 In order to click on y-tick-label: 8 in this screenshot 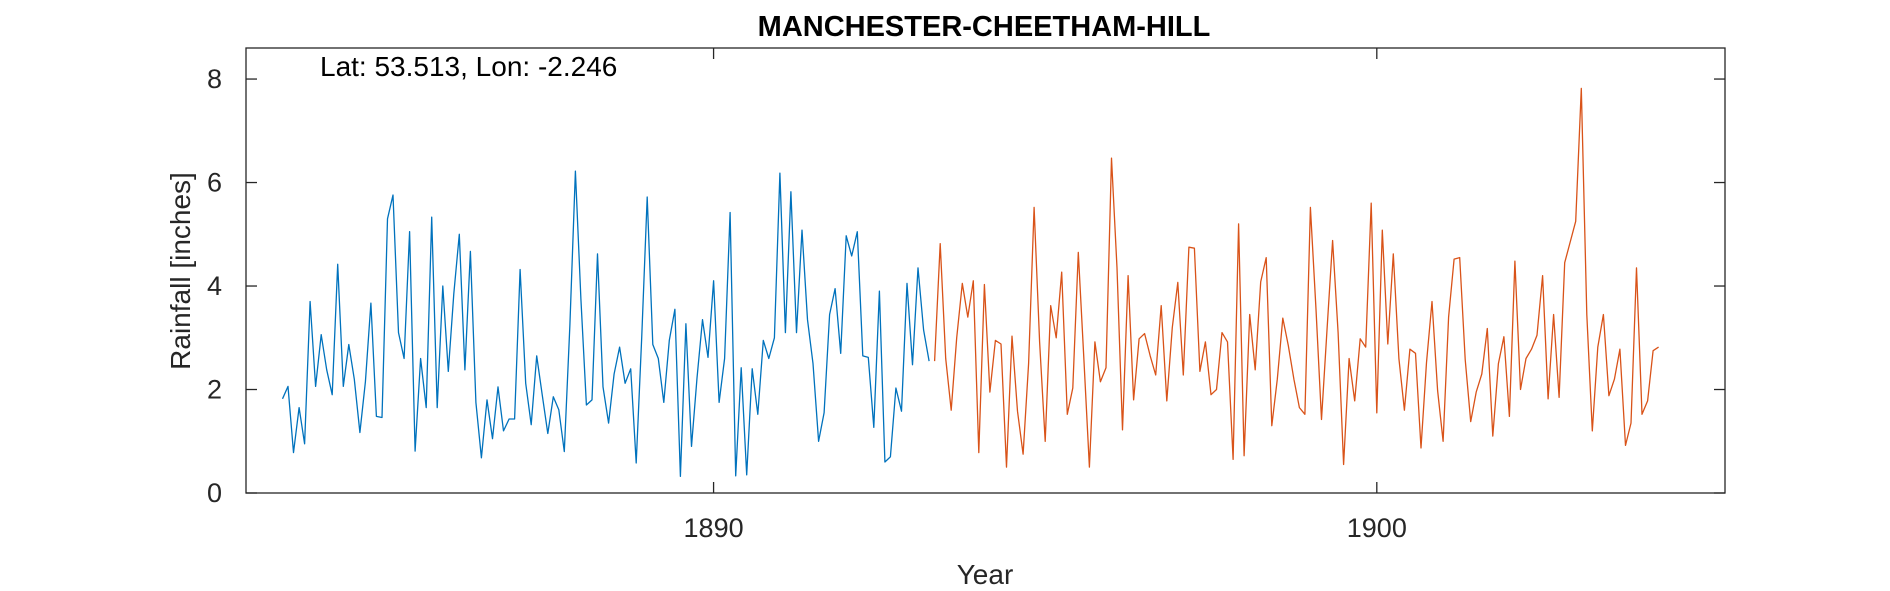, I will do `click(214, 79)`.